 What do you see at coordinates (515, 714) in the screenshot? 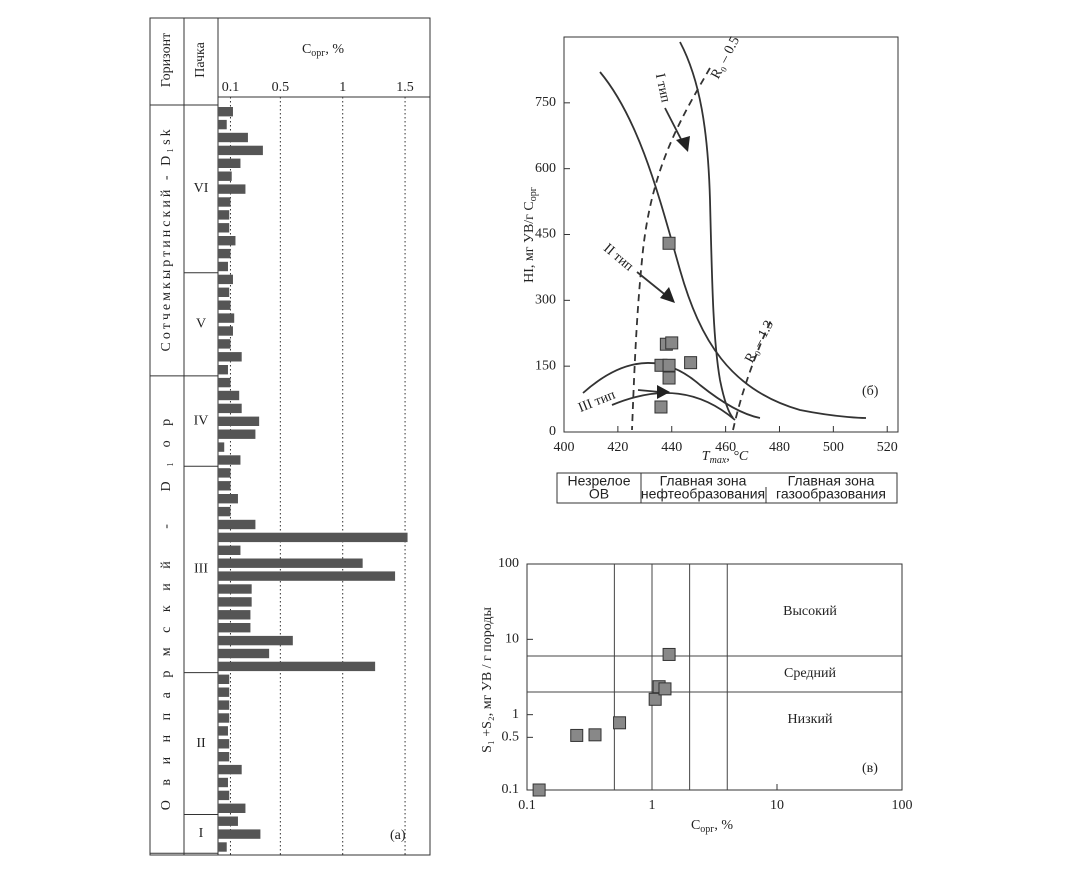
I see `y-tick-label: 1` at bounding box center [515, 714].